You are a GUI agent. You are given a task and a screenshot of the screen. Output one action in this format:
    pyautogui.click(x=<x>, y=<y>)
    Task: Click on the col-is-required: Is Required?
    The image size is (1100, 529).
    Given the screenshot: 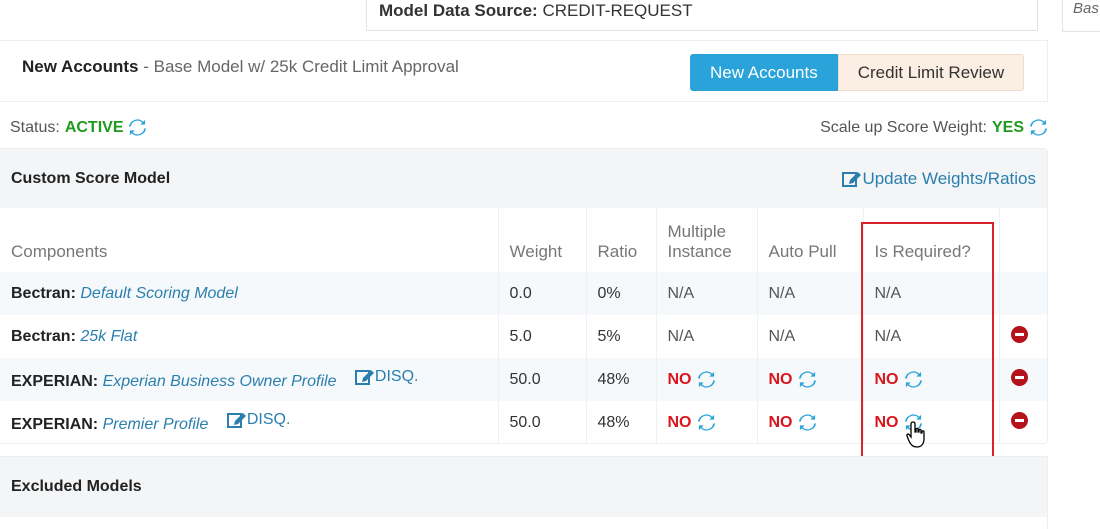 What is the action you would take?
    pyautogui.click(x=931, y=240)
    